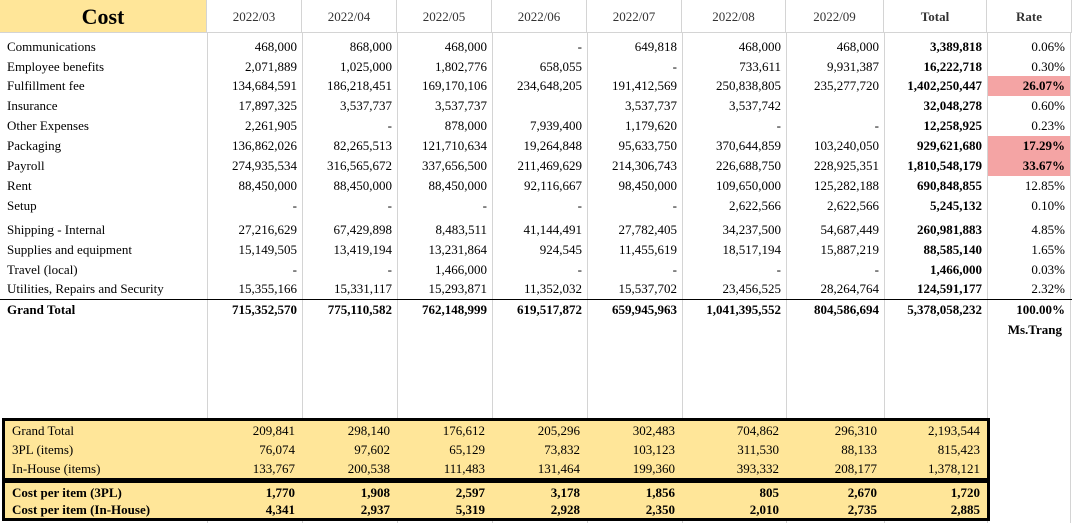  What do you see at coordinates (461, 105) in the screenshot?
I see `table-cell: 3,537,737` at bounding box center [461, 105].